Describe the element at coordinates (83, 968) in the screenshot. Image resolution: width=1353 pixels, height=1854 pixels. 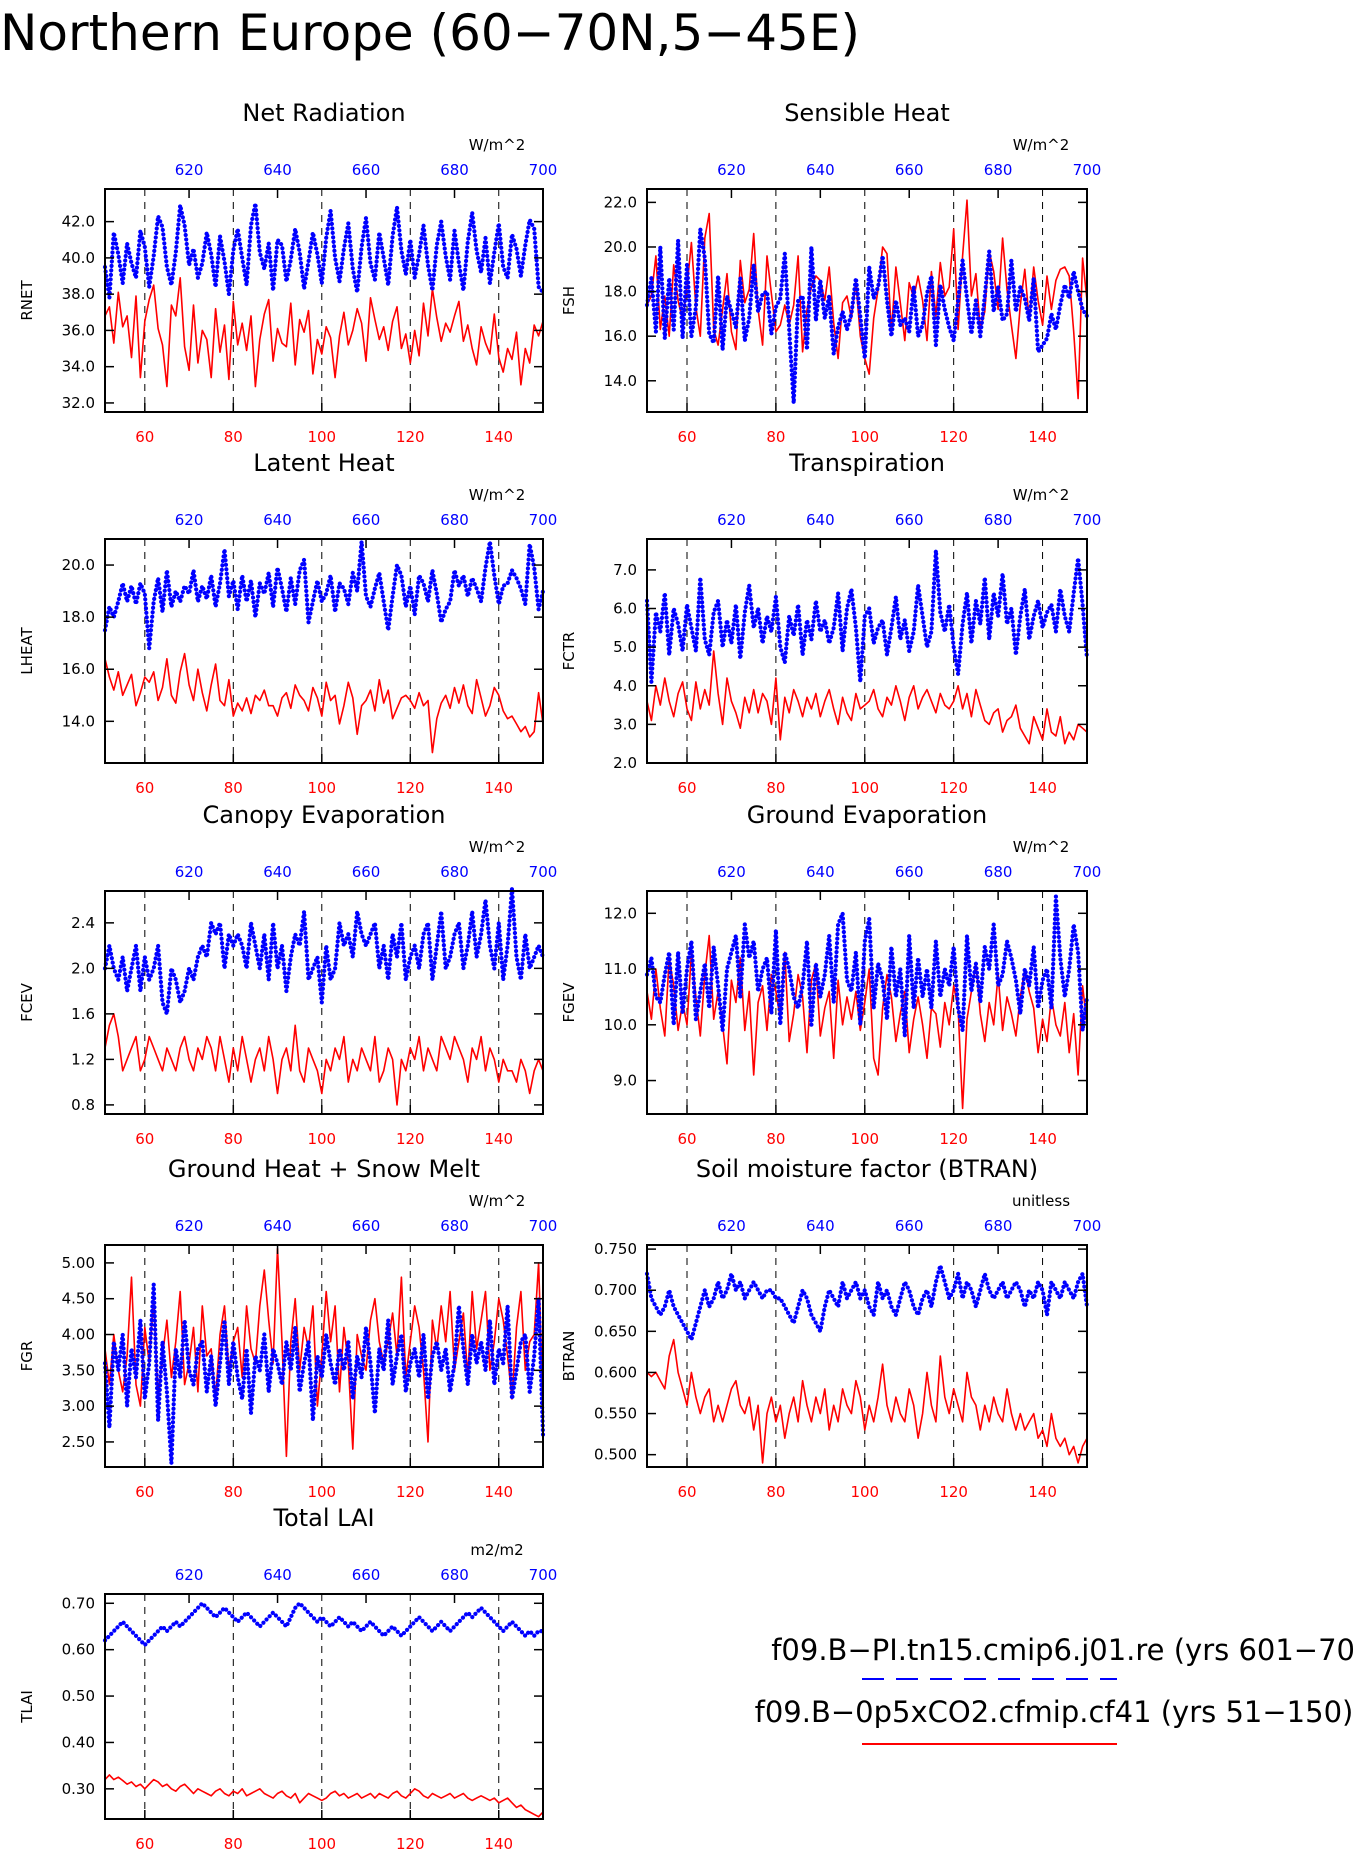
I see `y-tick-label: 2.0` at that location.